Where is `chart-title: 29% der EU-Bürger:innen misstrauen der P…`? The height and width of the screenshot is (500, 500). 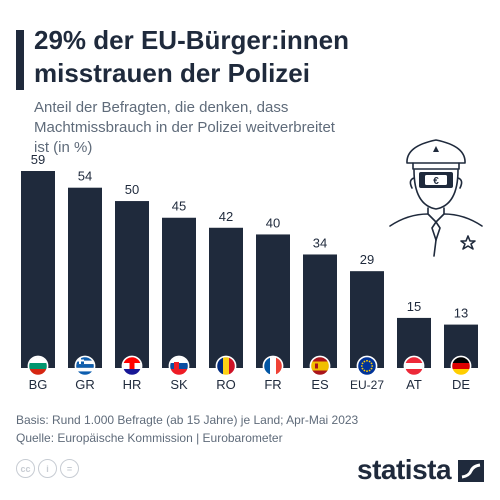
chart-title: 29% der EU-Bürger:innen misstrauen der P… is located at coordinates (191, 56).